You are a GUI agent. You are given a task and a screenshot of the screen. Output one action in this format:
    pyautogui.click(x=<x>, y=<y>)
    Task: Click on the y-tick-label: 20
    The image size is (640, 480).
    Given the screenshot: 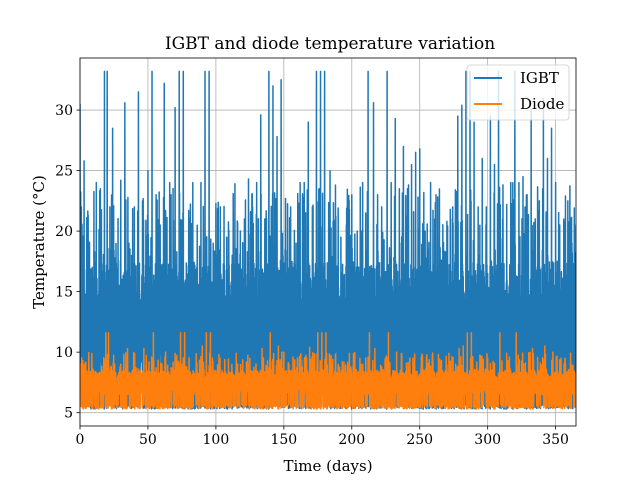 What is the action you would take?
    pyautogui.click(x=64, y=232)
    